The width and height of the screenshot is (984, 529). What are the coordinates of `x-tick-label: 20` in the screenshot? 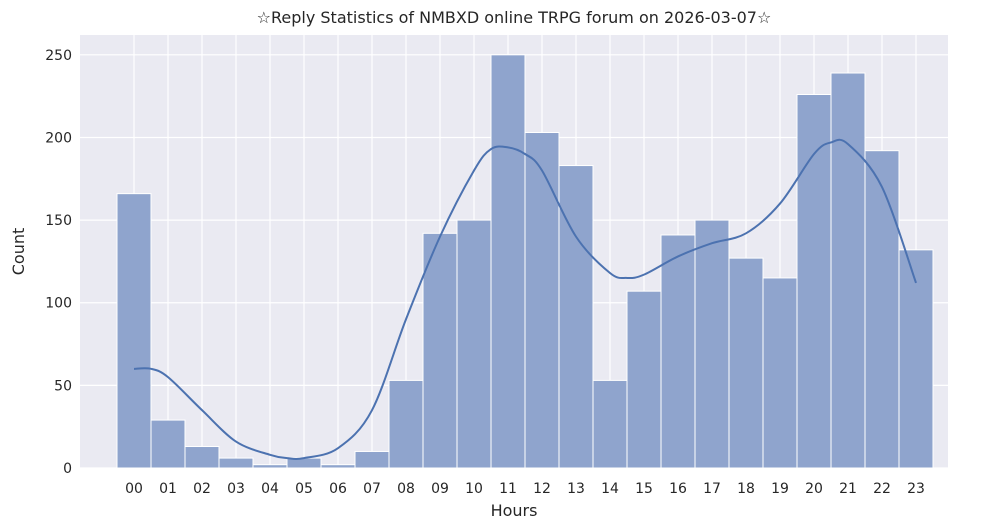 It's located at (814, 489).